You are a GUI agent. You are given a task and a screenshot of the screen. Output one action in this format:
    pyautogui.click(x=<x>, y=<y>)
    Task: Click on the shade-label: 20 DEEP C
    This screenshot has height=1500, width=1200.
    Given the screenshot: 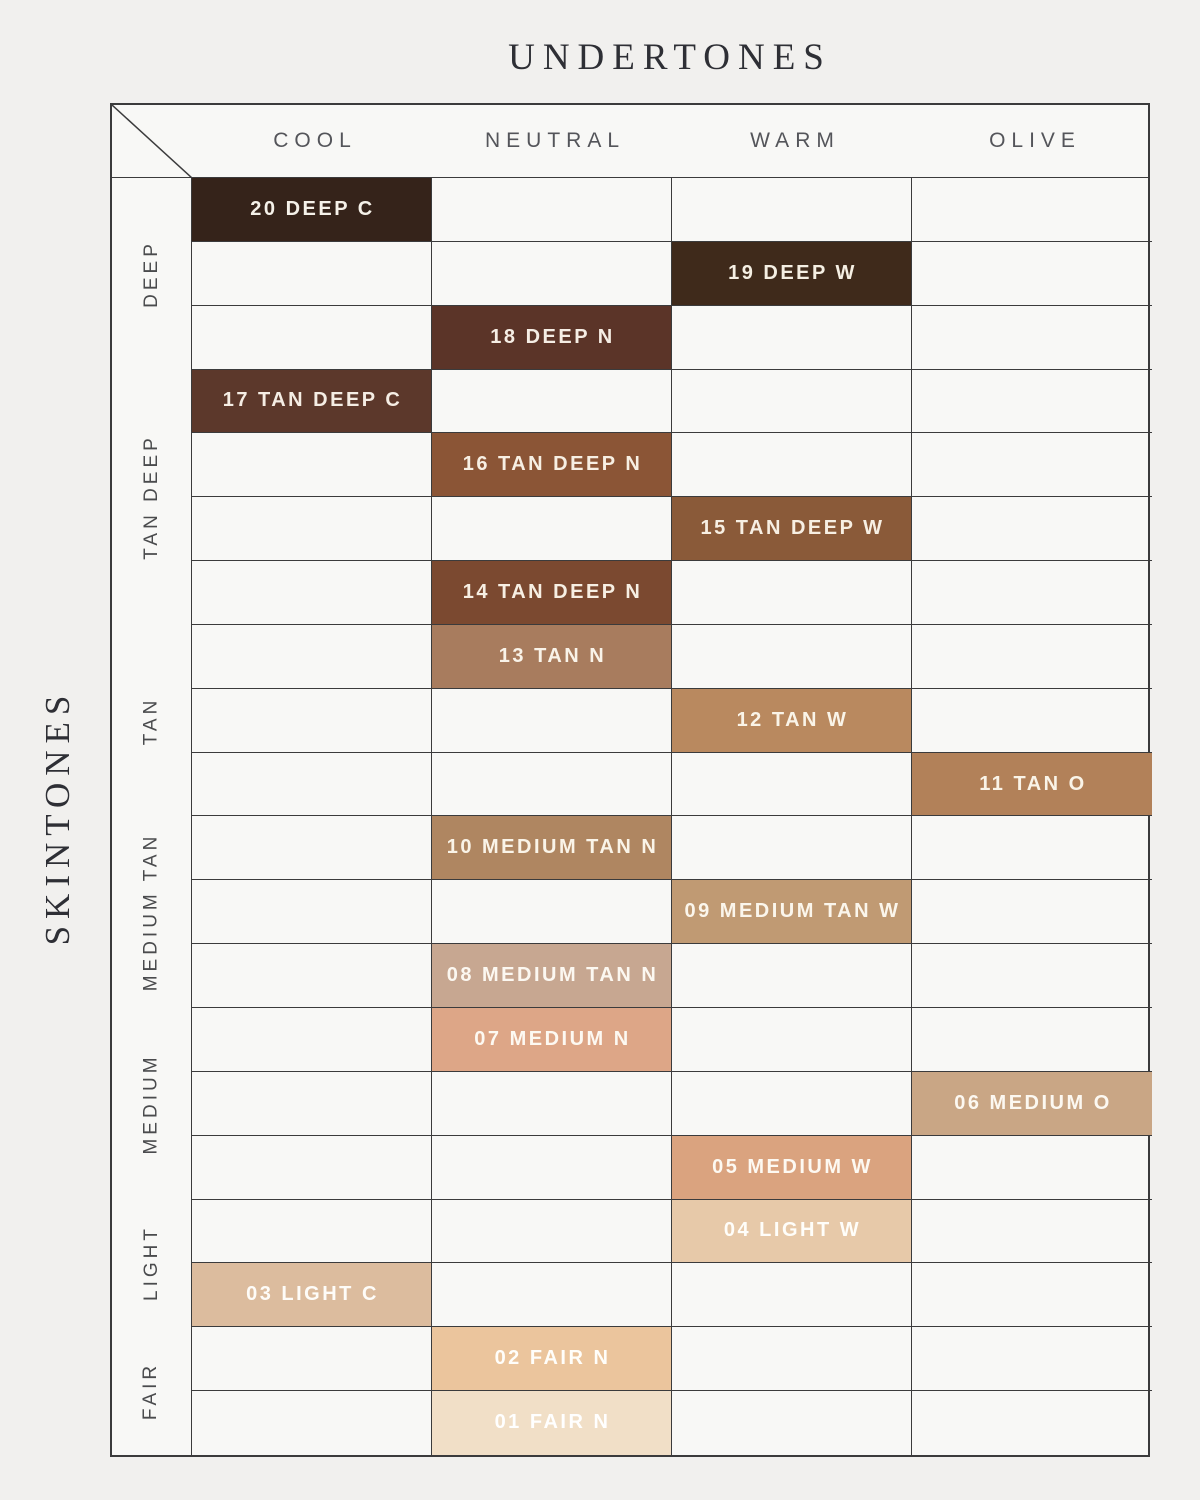 What is the action you would take?
    pyautogui.click(x=312, y=208)
    